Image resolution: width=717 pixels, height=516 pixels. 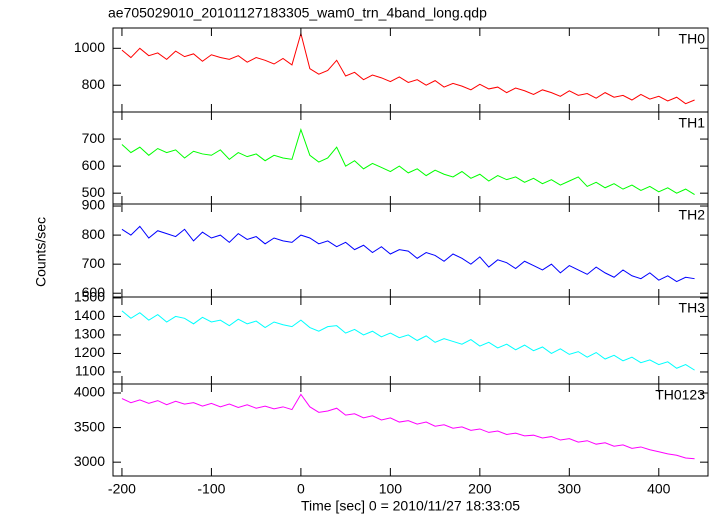 I want to click on y-tick-label: 1300, so click(x=89, y=334).